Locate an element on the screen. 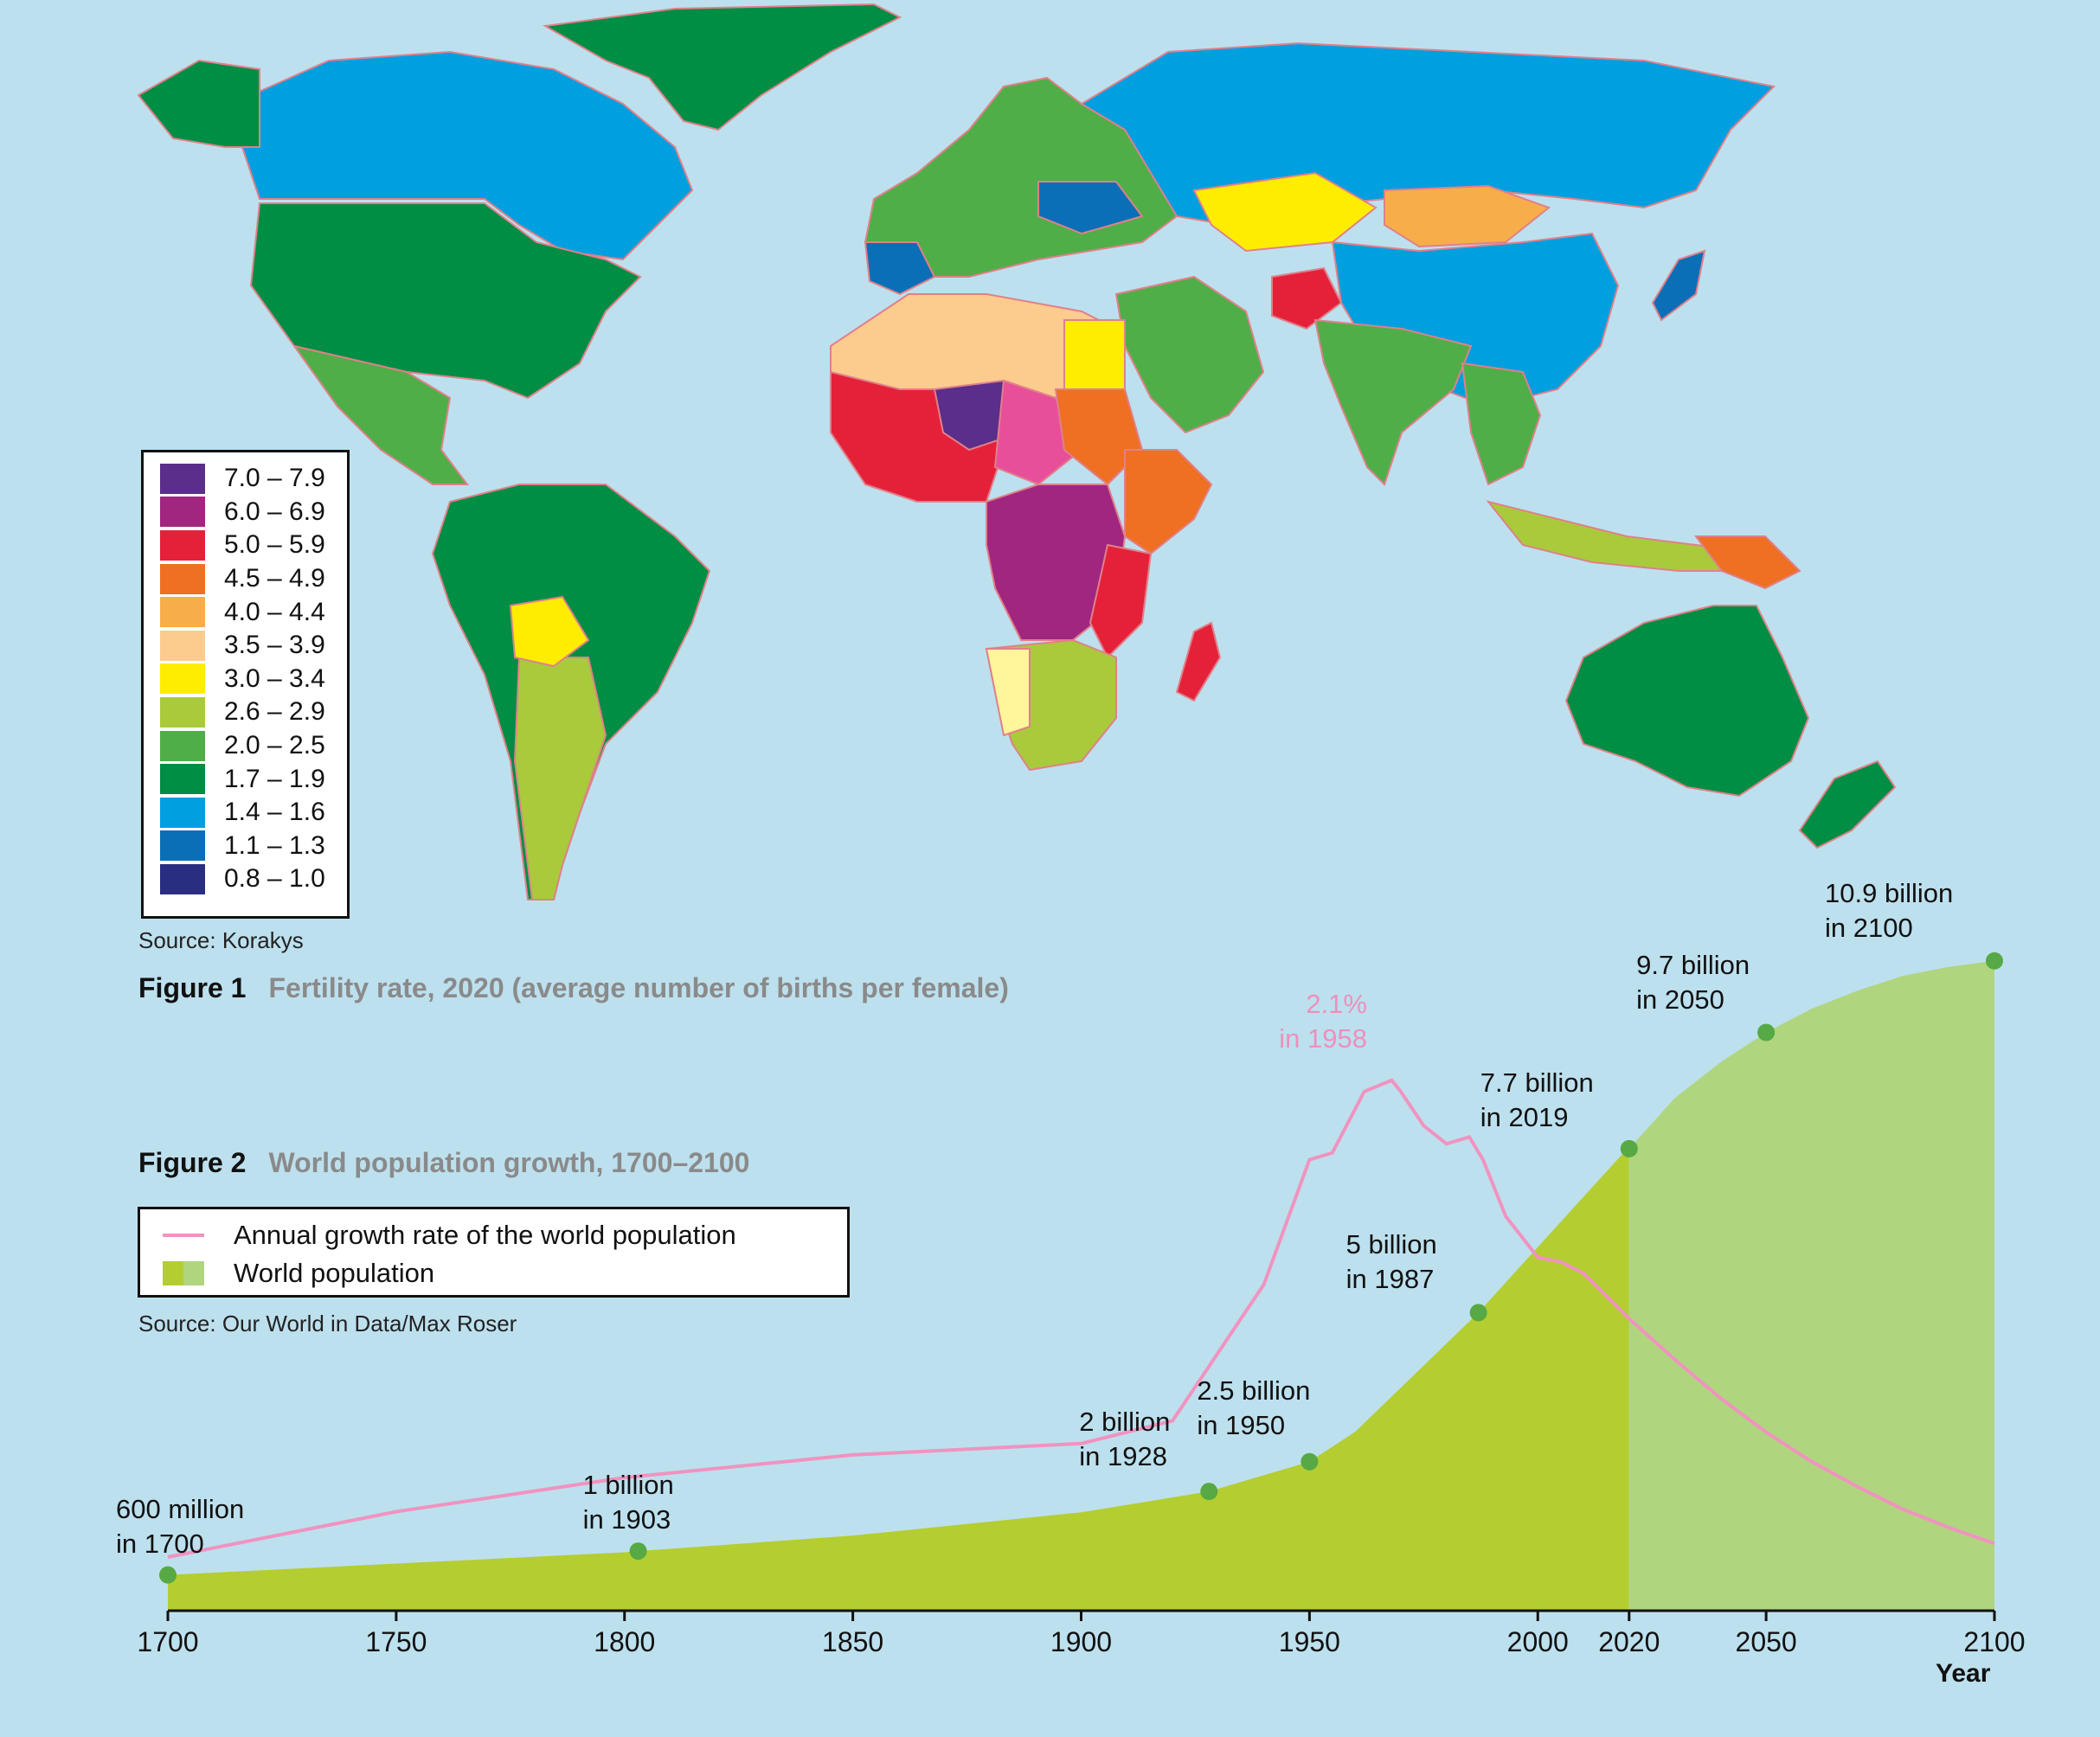 The height and width of the screenshot is (1737, 2100). legend-row: 1.4 – 1.6 is located at coordinates (253, 813).